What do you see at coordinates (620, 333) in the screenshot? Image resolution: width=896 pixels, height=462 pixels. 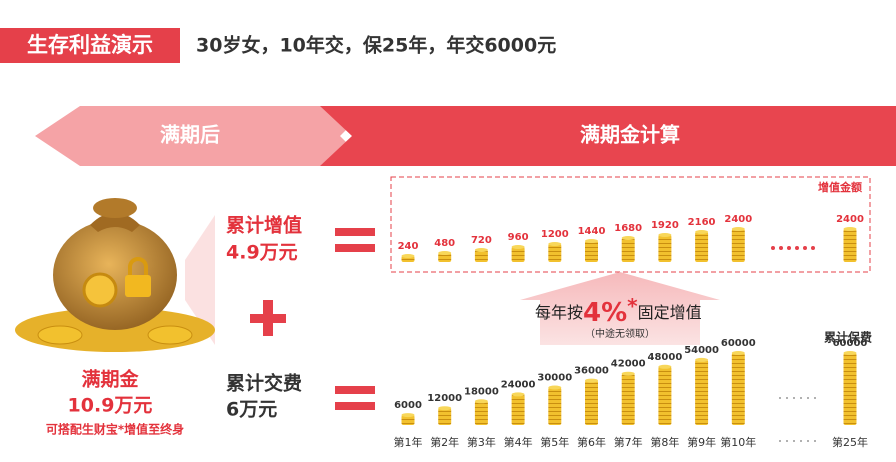 I see `rate-note: （中途无领取）` at bounding box center [620, 333].